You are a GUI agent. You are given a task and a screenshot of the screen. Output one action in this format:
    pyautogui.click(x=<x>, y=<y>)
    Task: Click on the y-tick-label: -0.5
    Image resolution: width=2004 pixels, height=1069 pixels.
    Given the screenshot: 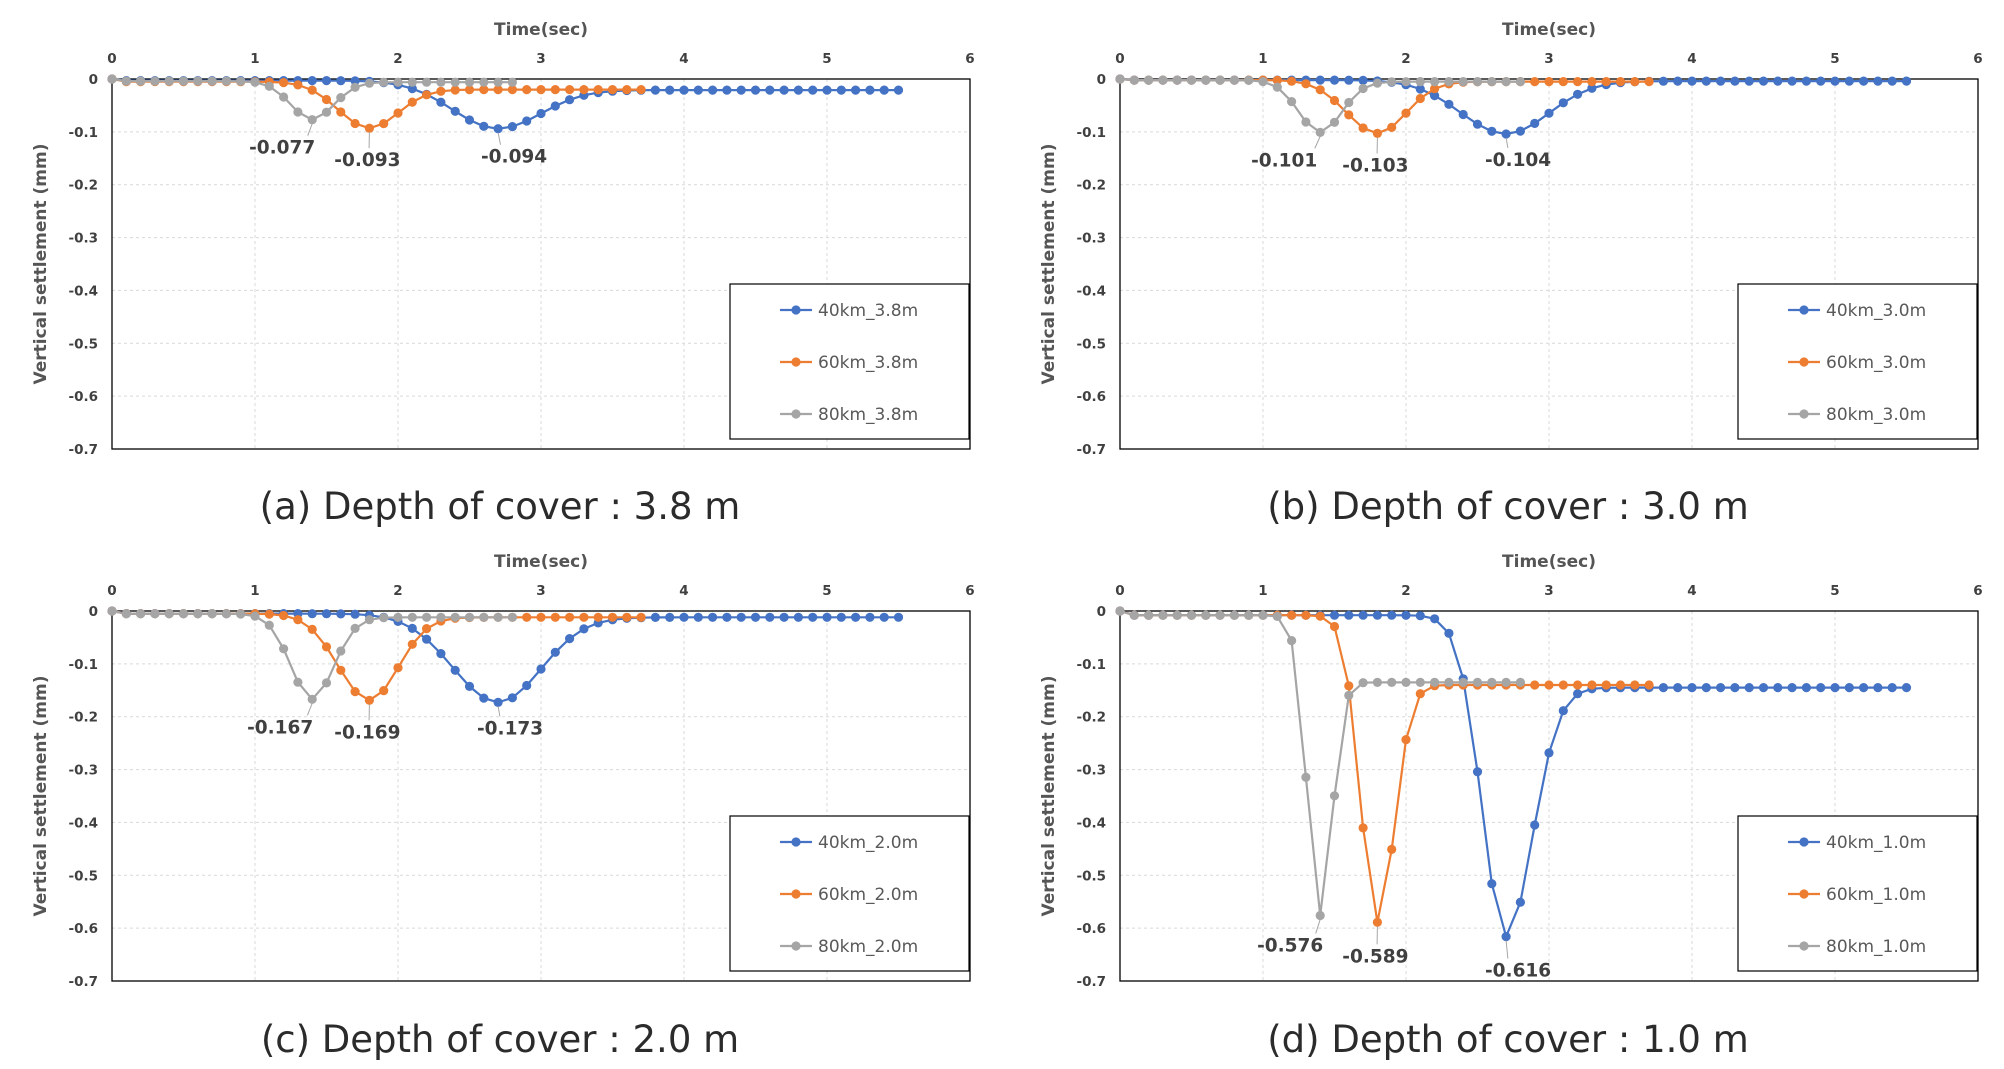 What is the action you would take?
    pyautogui.click(x=1091, y=876)
    